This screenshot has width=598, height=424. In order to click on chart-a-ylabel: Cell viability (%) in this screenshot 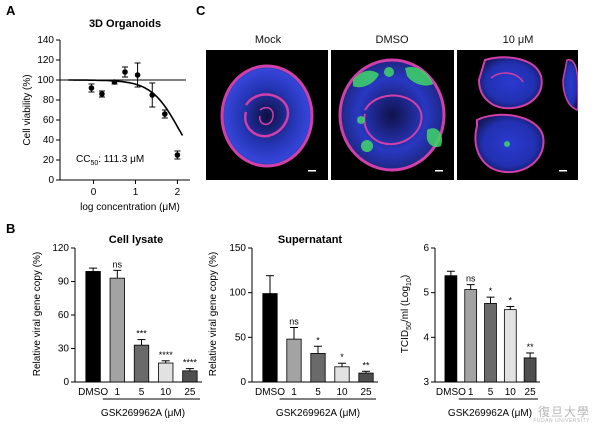, I will do `click(27, 109)`.